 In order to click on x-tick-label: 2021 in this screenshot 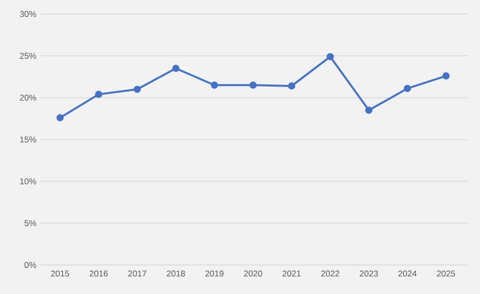, I will do `click(291, 273)`.